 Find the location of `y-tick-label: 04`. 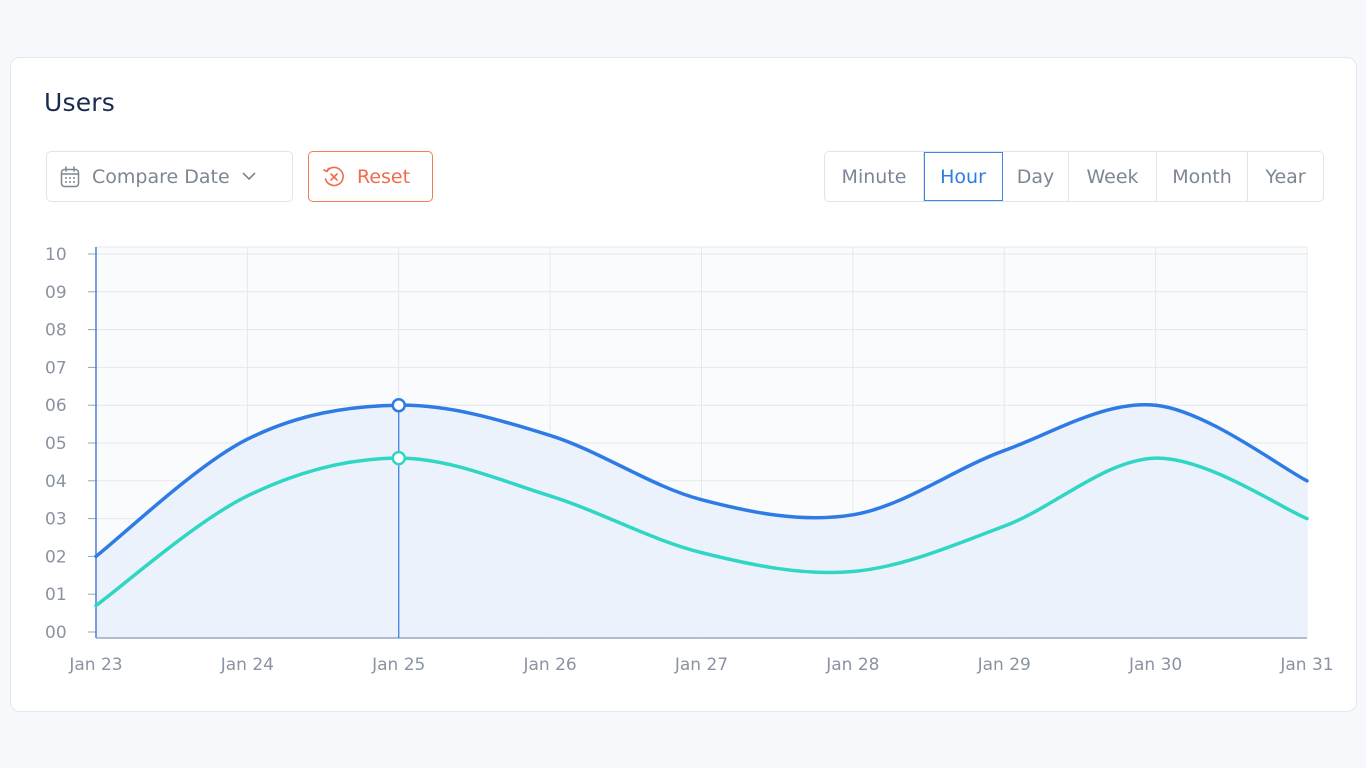

y-tick-label: 04 is located at coordinates (56, 482).